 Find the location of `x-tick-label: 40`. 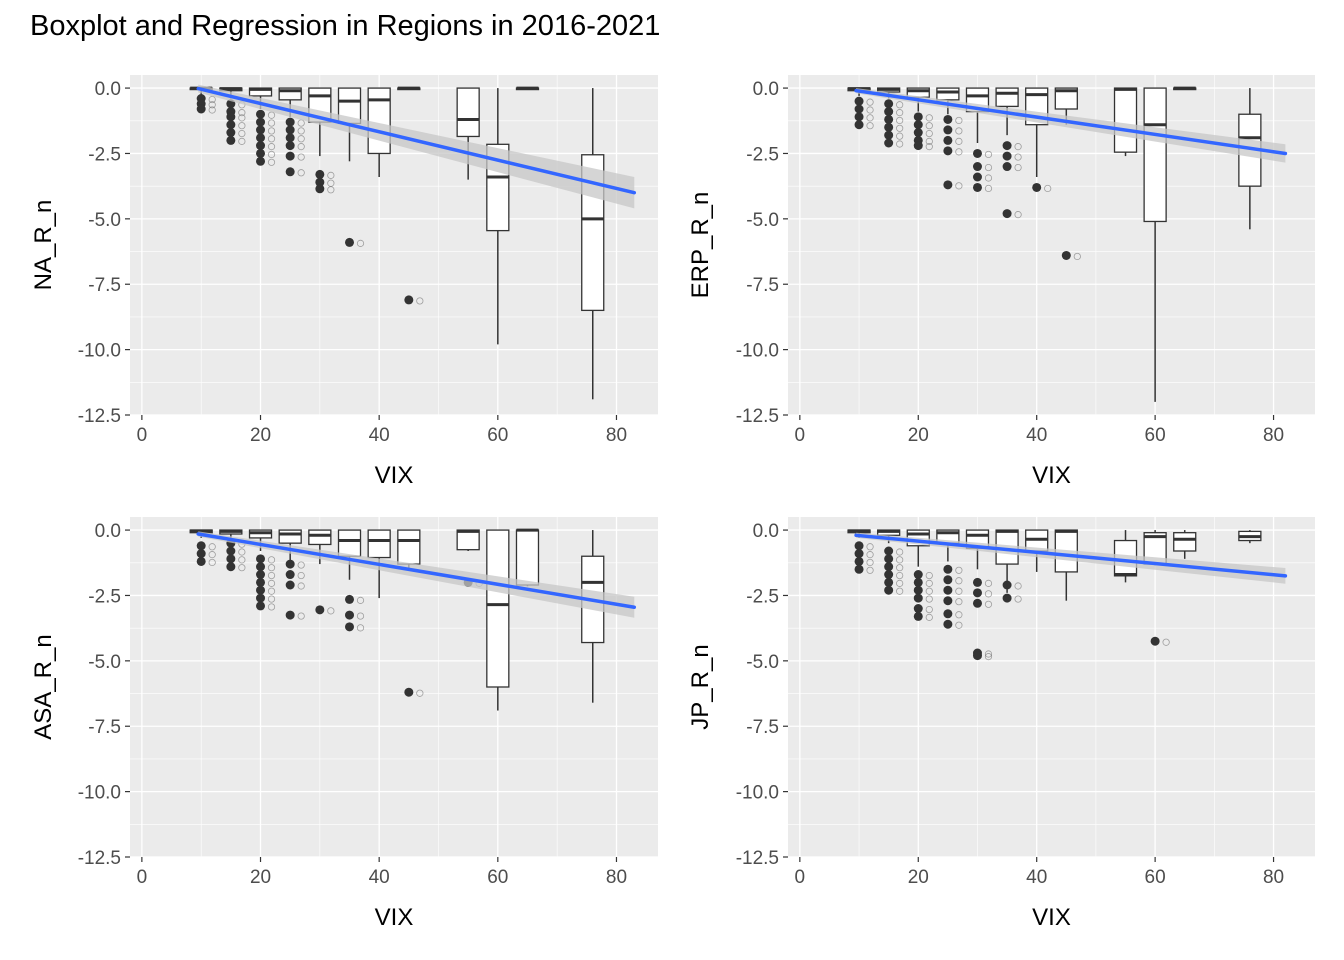

x-tick-label: 40 is located at coordinates (1036, 435).